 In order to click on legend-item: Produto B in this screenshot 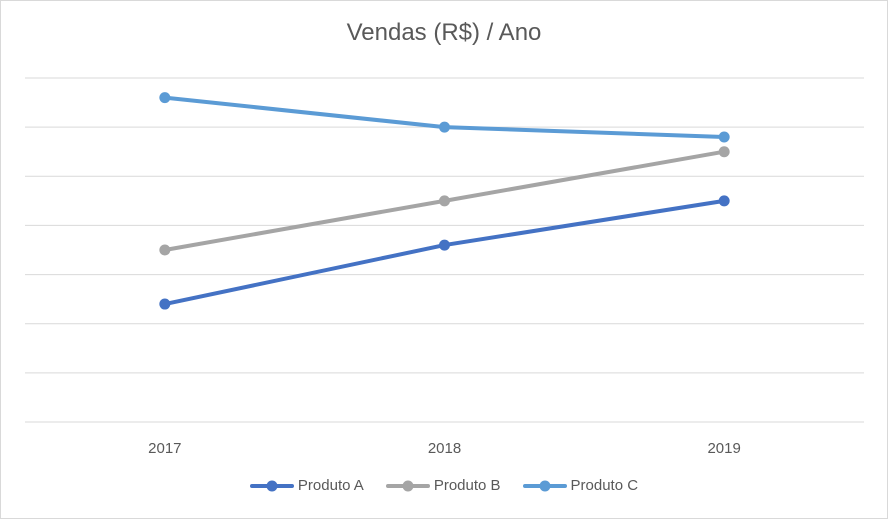, I will do `click(443, 485)`.